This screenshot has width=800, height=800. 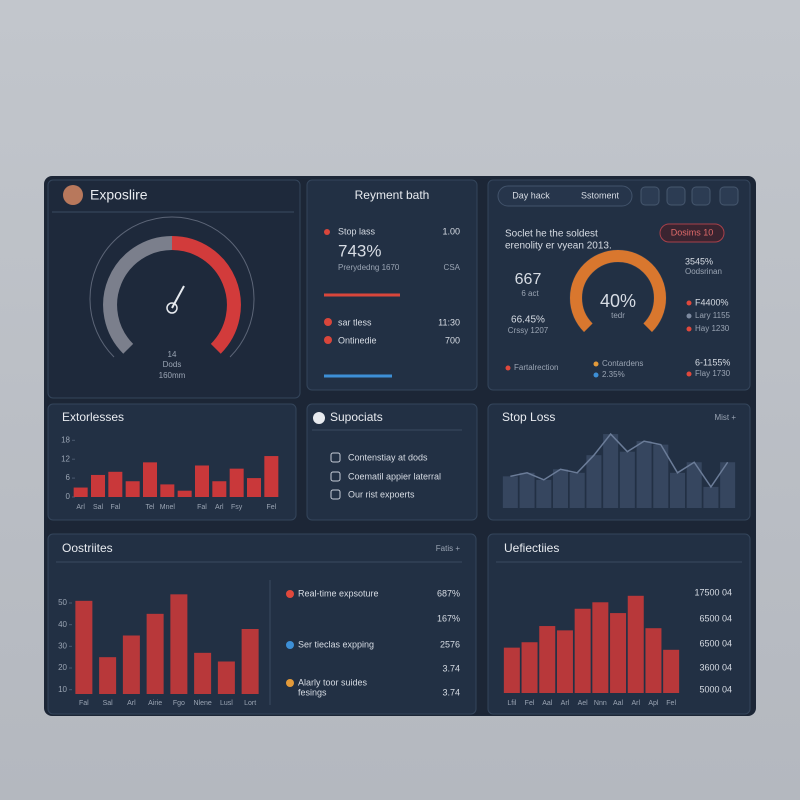 What do you see at coordinates (528, 320) in the screenshot?
I see `stat: 66.45%` at bounding box center [528, 320].